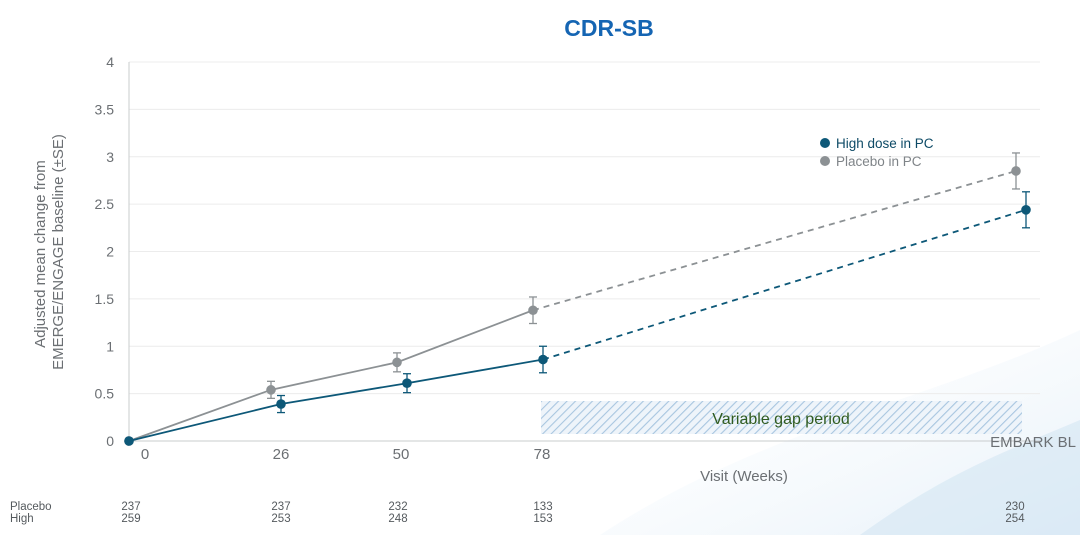 The width and height of the screenshot is (1080, 535). Describe the element at coordinates (110, 252) in the screenshot. I see `y-tick-label: 2` at that location.